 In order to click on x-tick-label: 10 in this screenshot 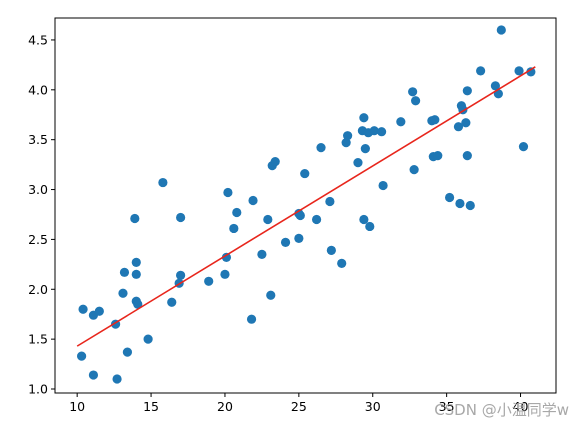, I will do `click(77, 406)`.